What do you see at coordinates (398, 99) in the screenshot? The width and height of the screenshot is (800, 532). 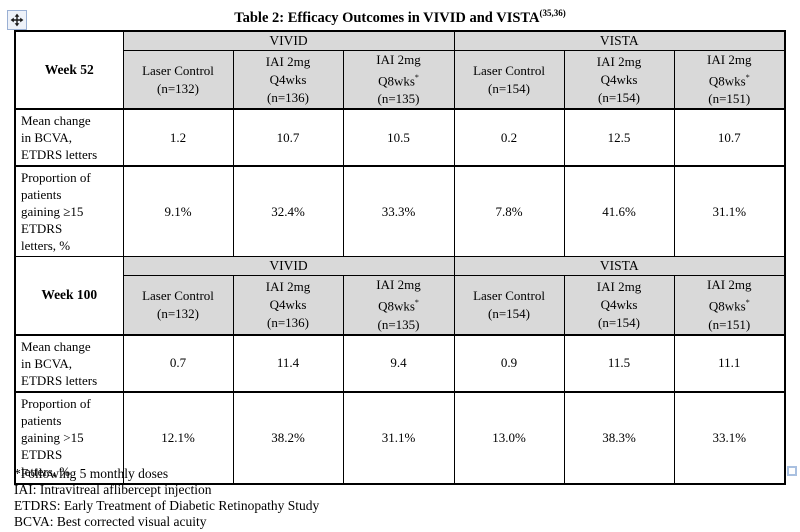 I see `header-line: (n=135)` at bounding box center [398, 99].